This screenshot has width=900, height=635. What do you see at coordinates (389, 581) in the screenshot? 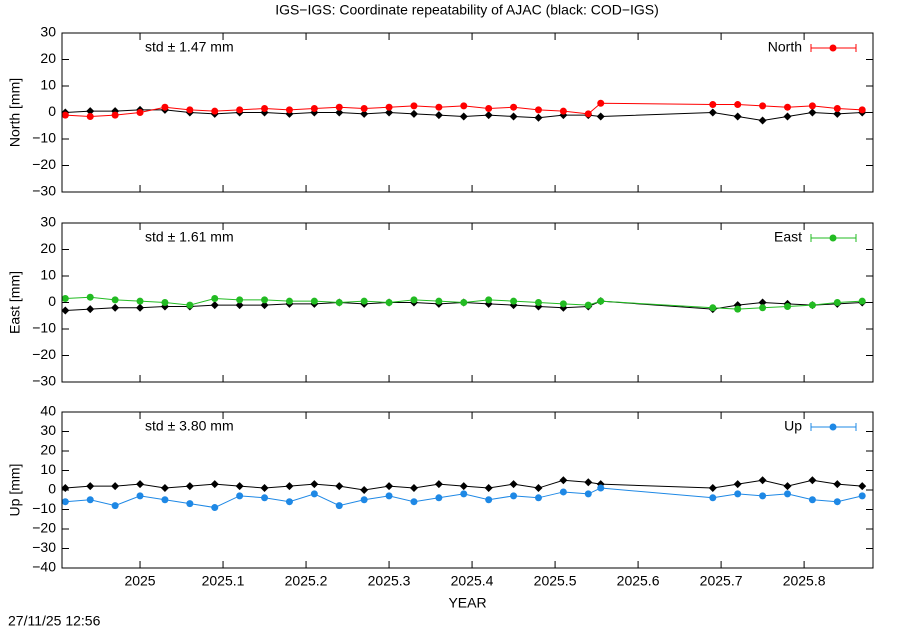
I see `x-tick-label: 2025.3` at bounding box center [389, 581].